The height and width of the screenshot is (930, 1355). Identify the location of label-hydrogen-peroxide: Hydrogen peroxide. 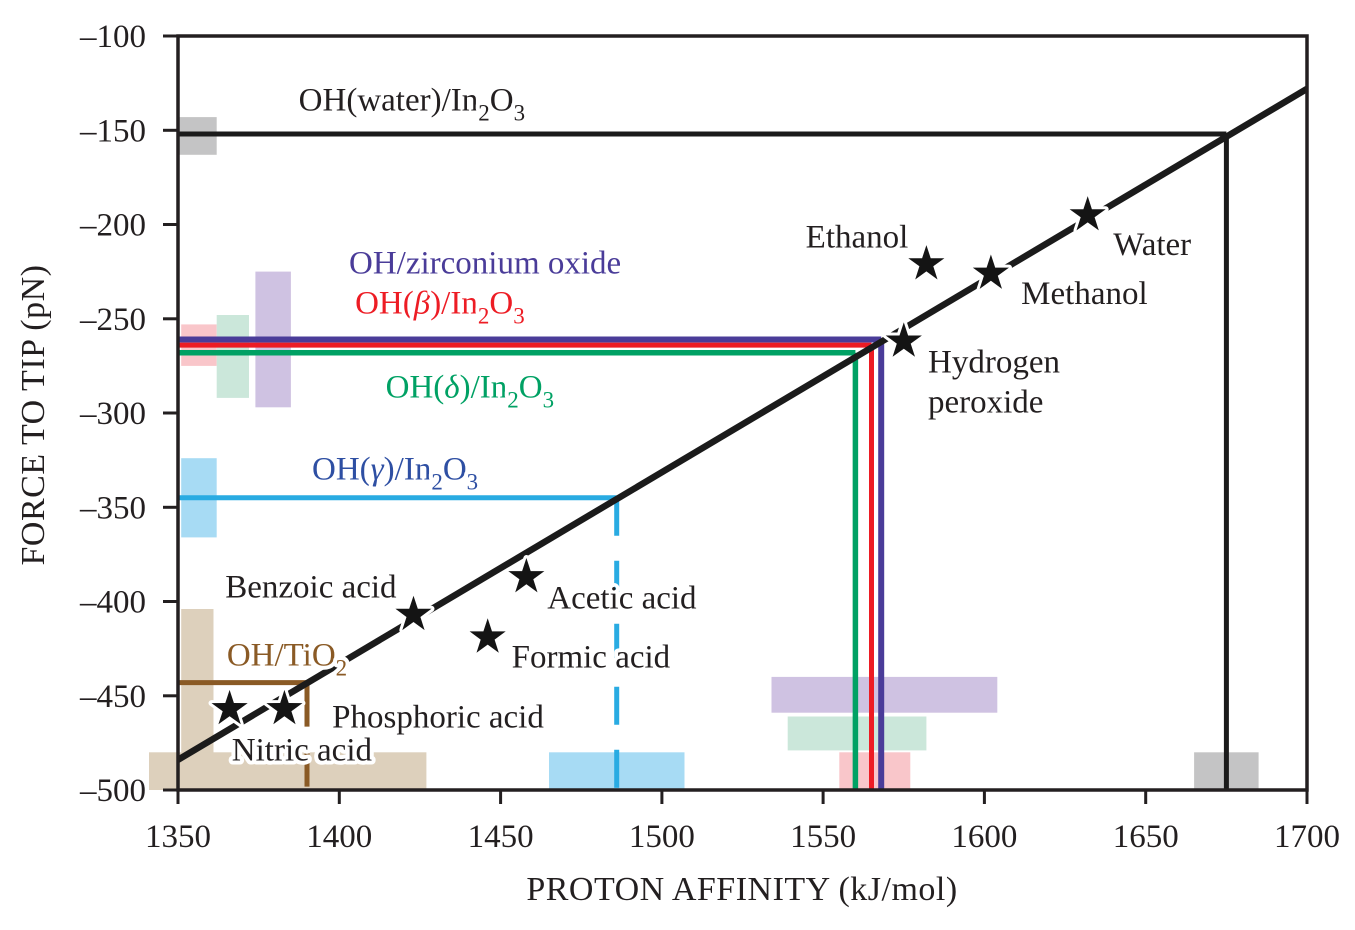
(994, 383).